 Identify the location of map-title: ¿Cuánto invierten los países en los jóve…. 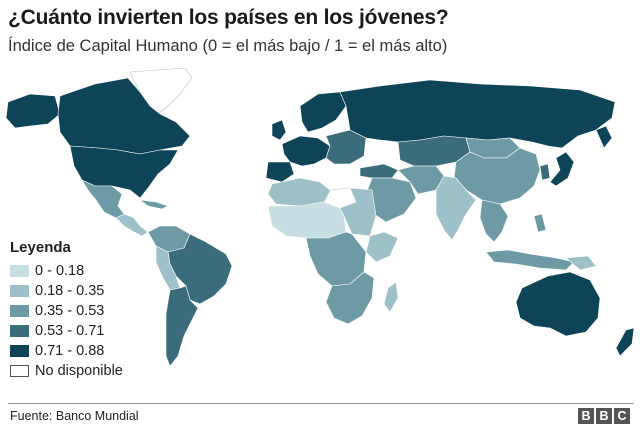
(228, 17).